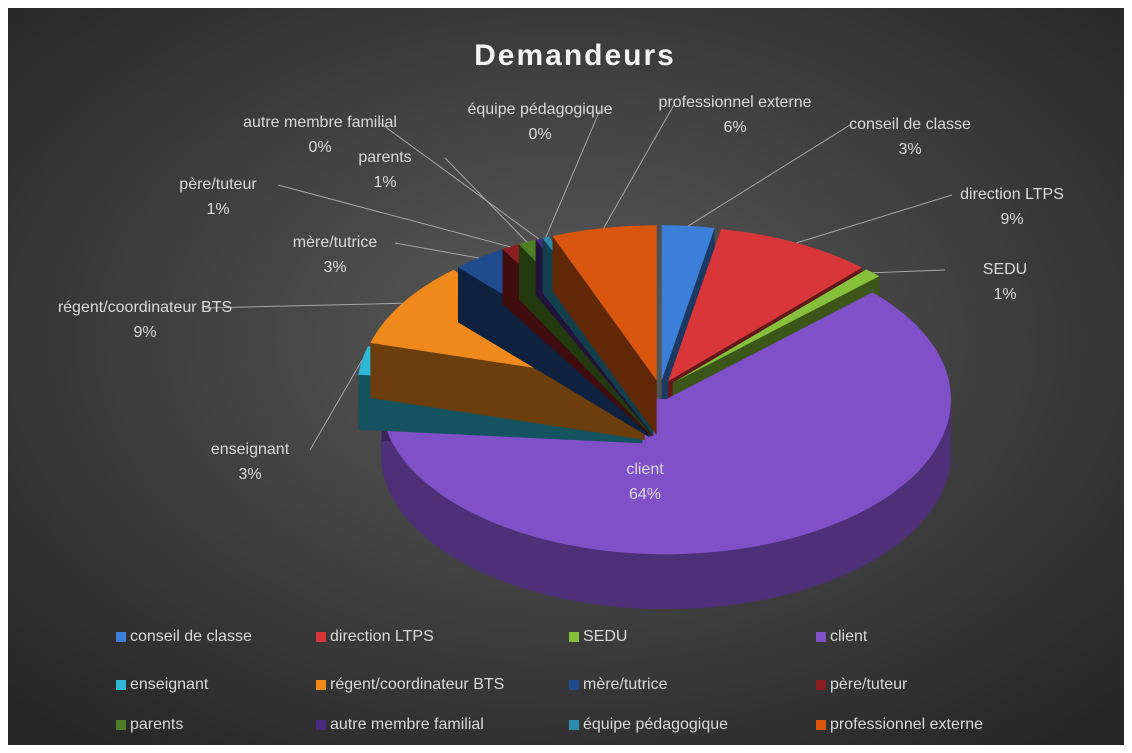  I want to click on legend-label: père/tuteur, so click(869, 684).